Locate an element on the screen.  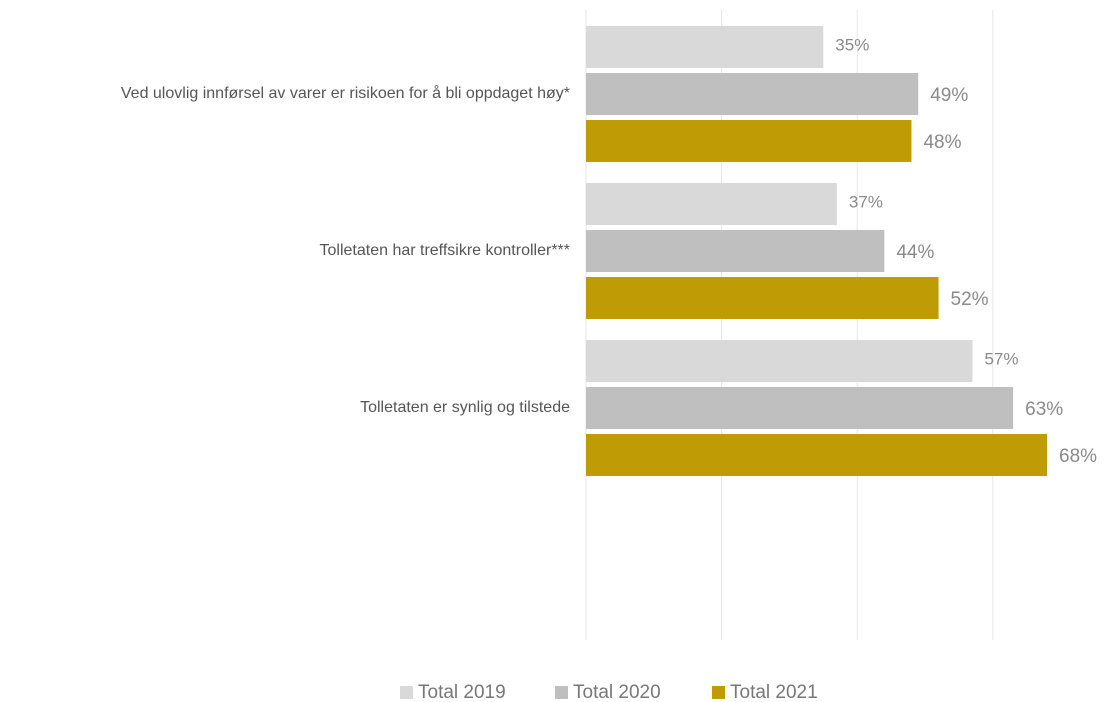
legend-label-2: Total 2021 is located at coordinates (774, 692).